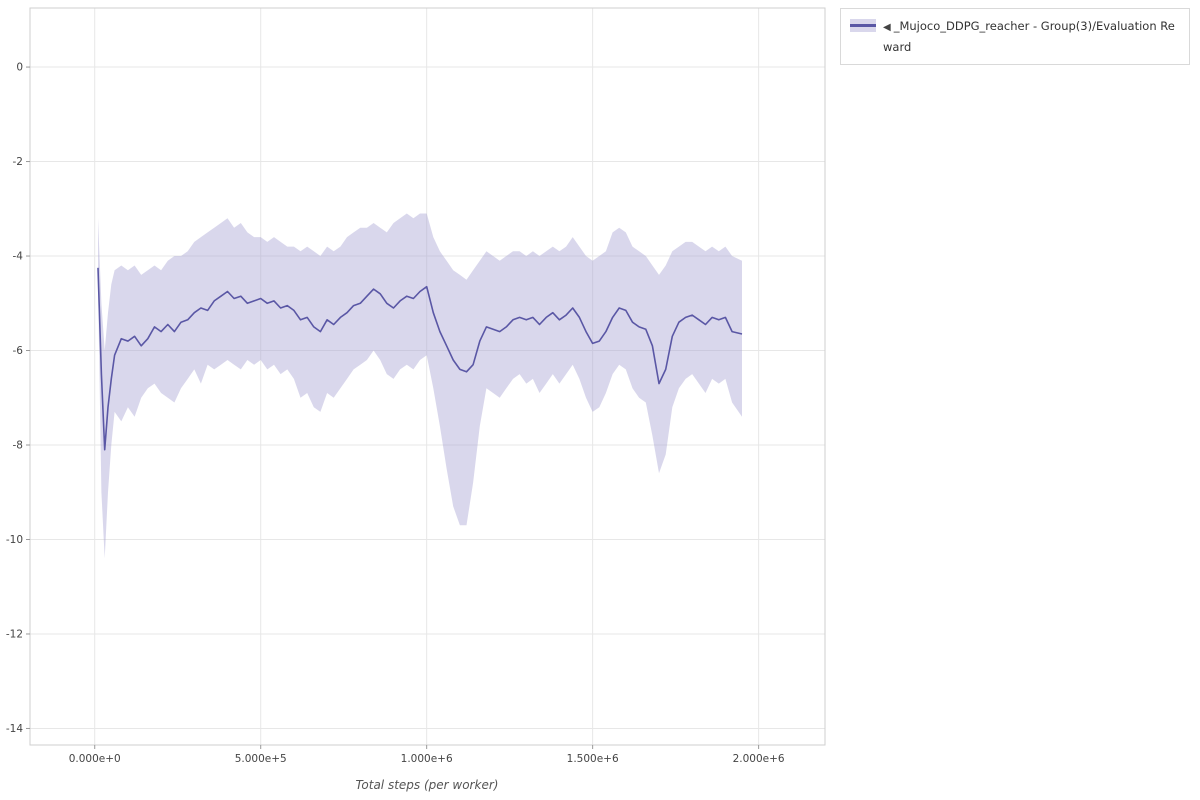 The width and height of the screenshot is (1200, 800). What do you see at coordinates (427, 785) in the screenshot?
I see `x-axis-label: Total steps (per worker)` at bounding box center [427, 785].